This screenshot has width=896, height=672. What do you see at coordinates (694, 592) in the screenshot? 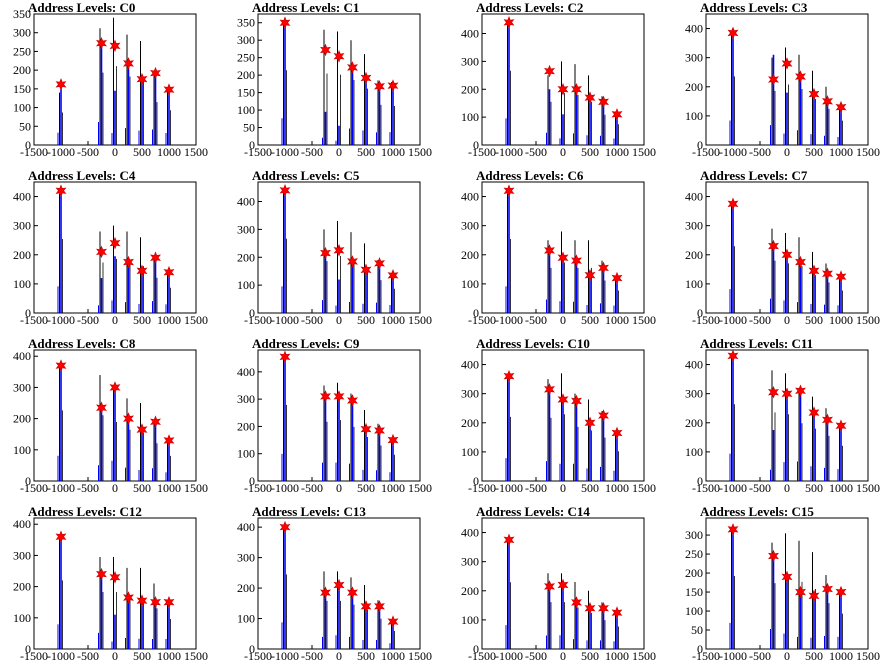
I see `y-tick-label: 150` at bounding box center [694, 592].